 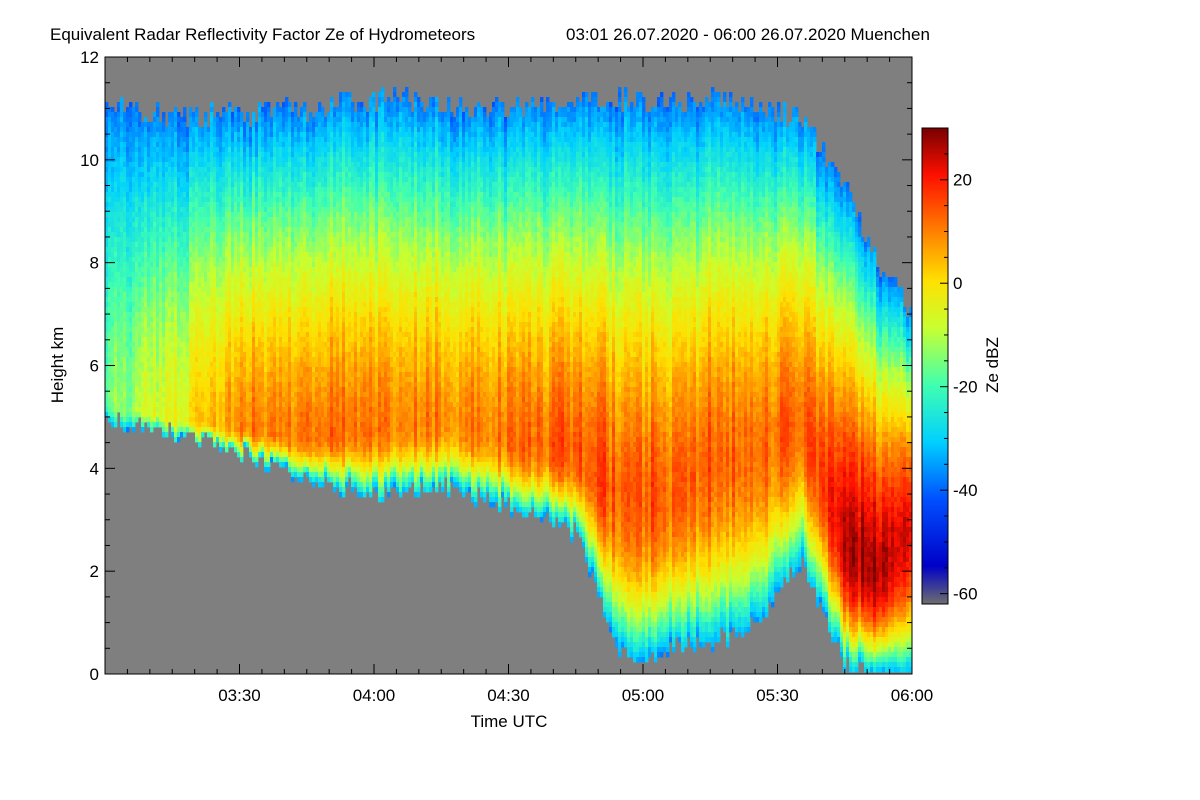 I want to click on colorbar-tick-label: 0, so click(x=957, y=283).